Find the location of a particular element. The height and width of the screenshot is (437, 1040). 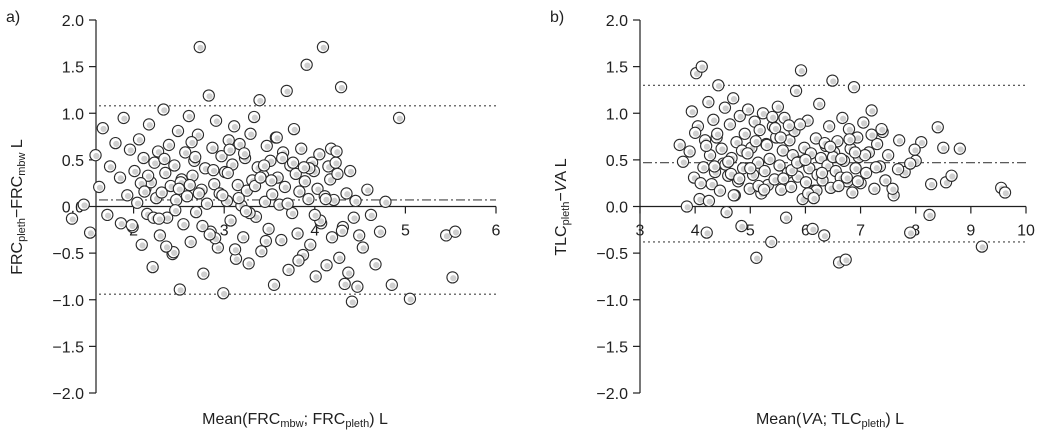

y-tick-label: −1.5 is located at coordinates (68, 347).